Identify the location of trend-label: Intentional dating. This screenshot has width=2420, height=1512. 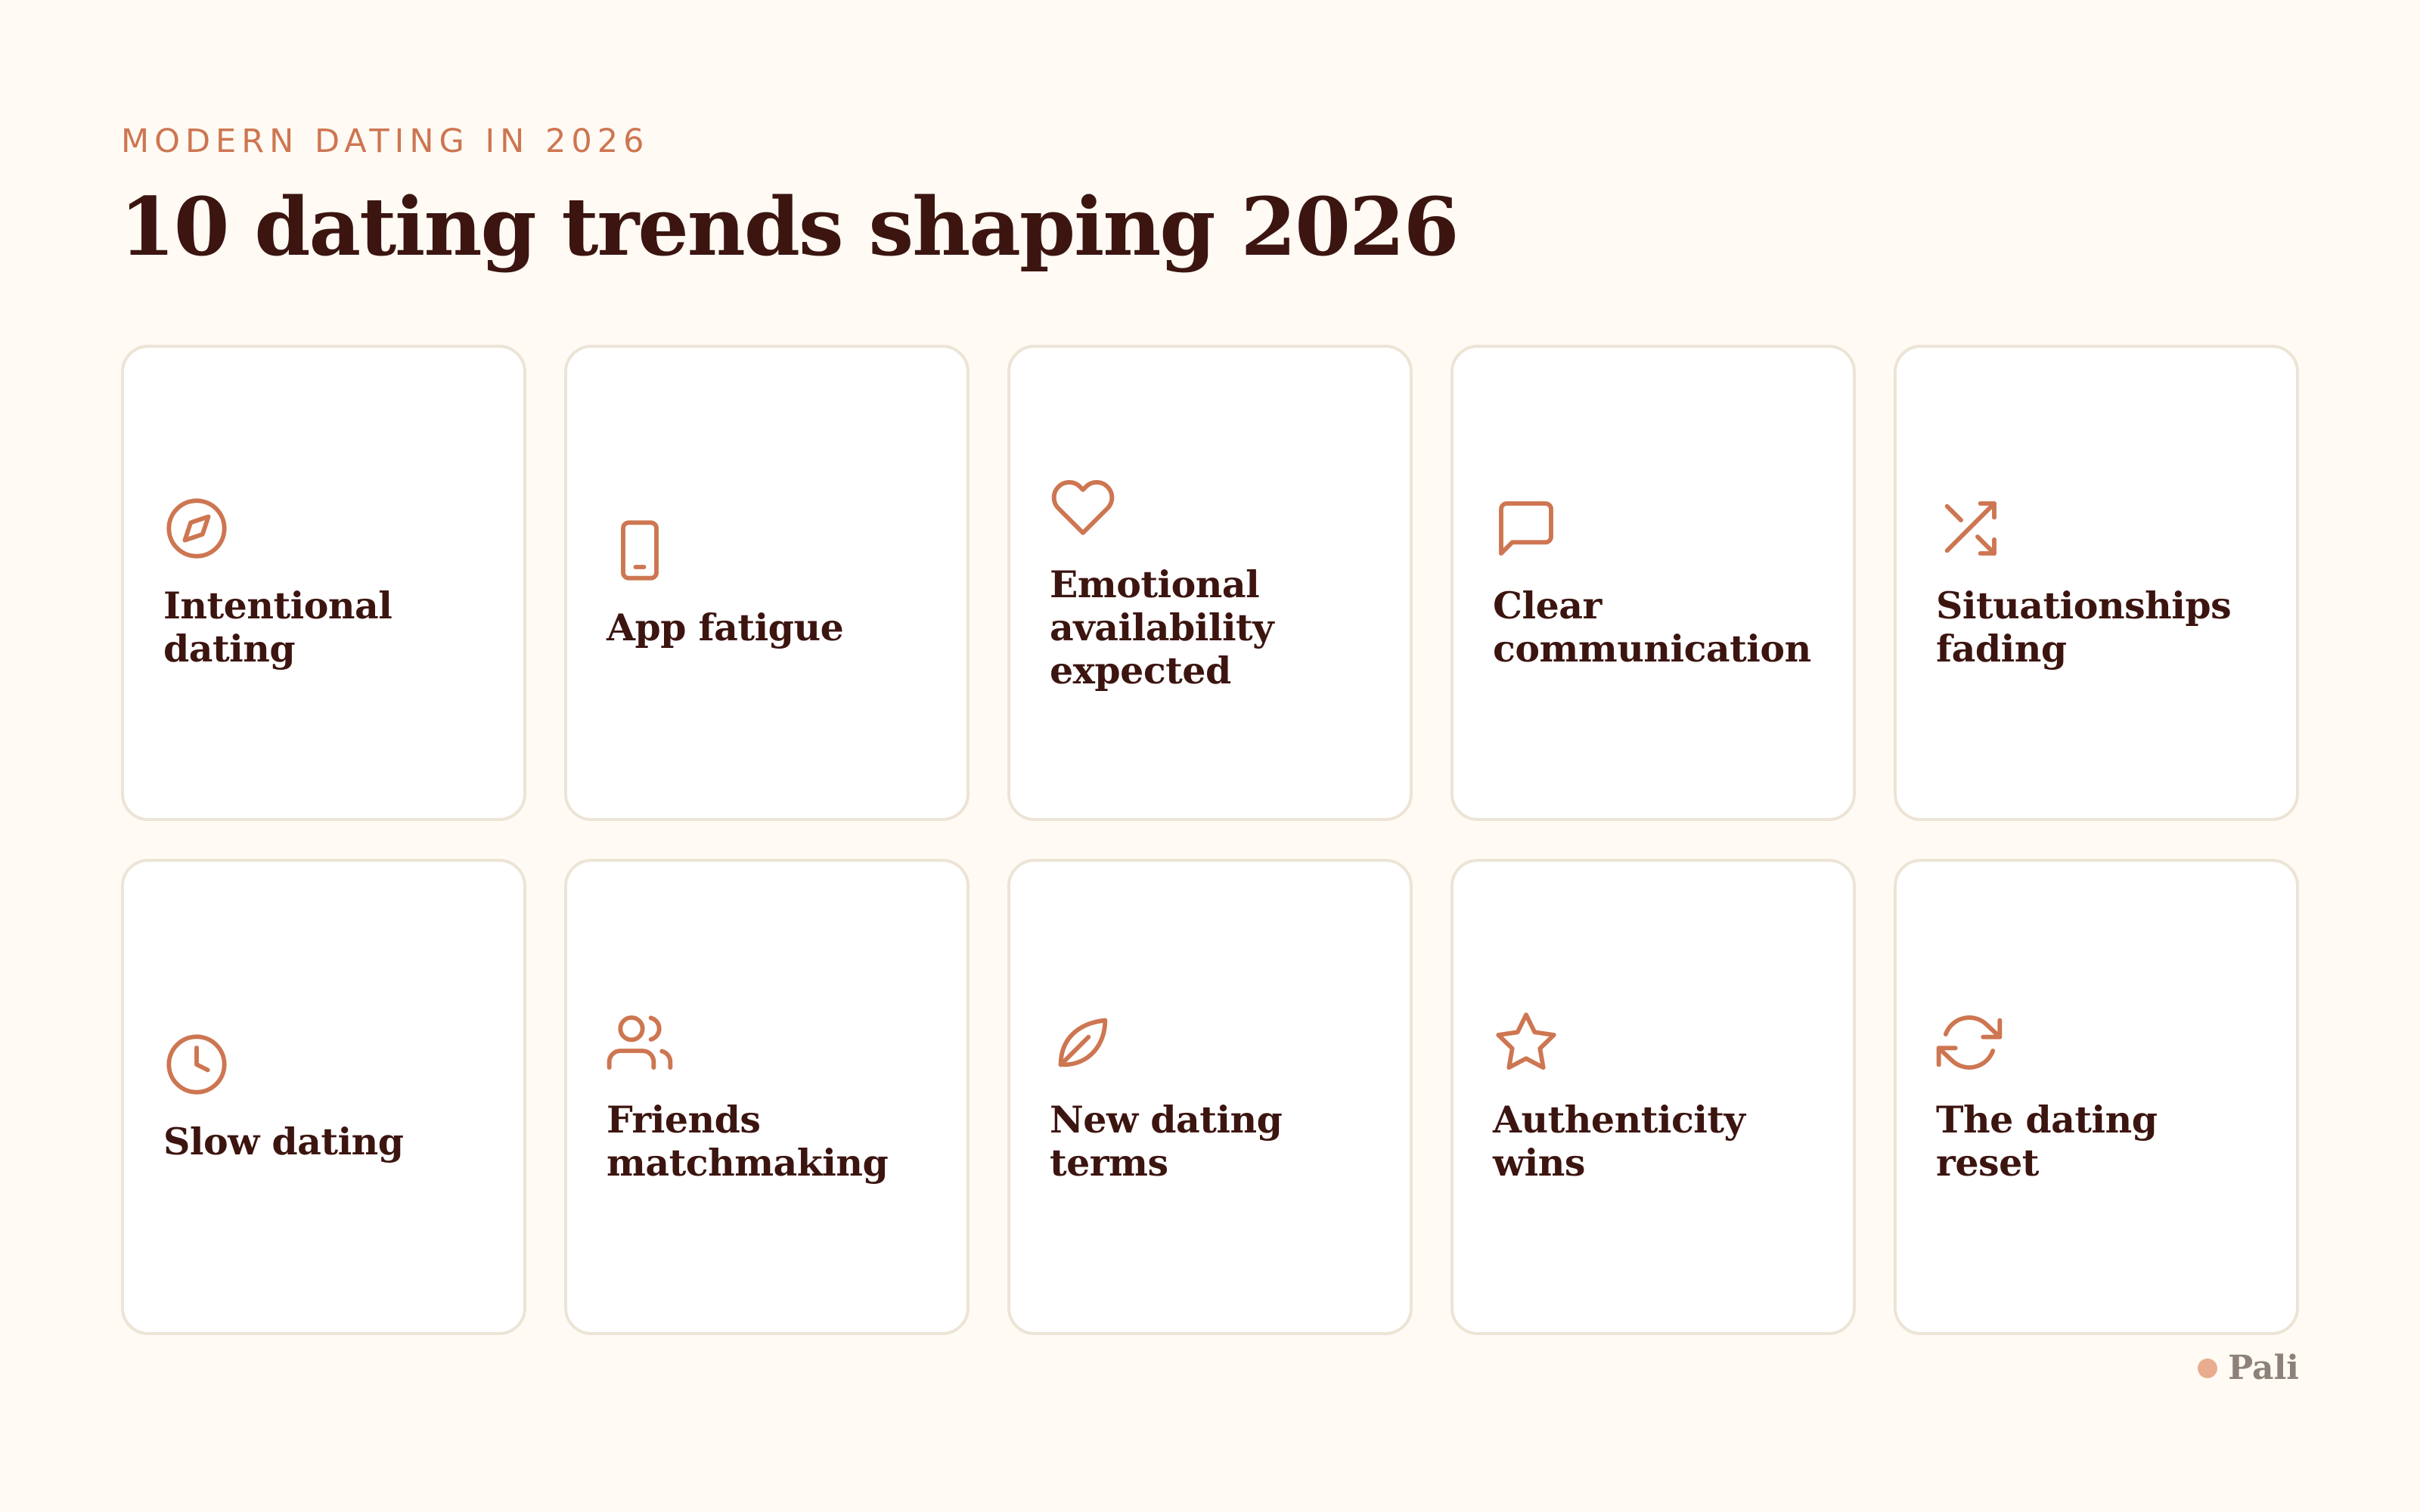
(277, 628).